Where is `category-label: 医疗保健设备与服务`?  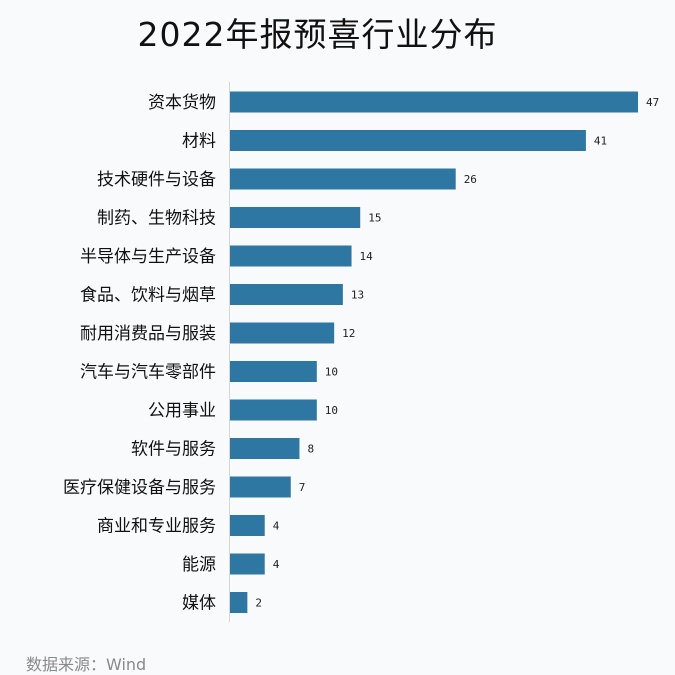 category-label: 医疗保健设备与服务 is located at coordinates (139, 488).